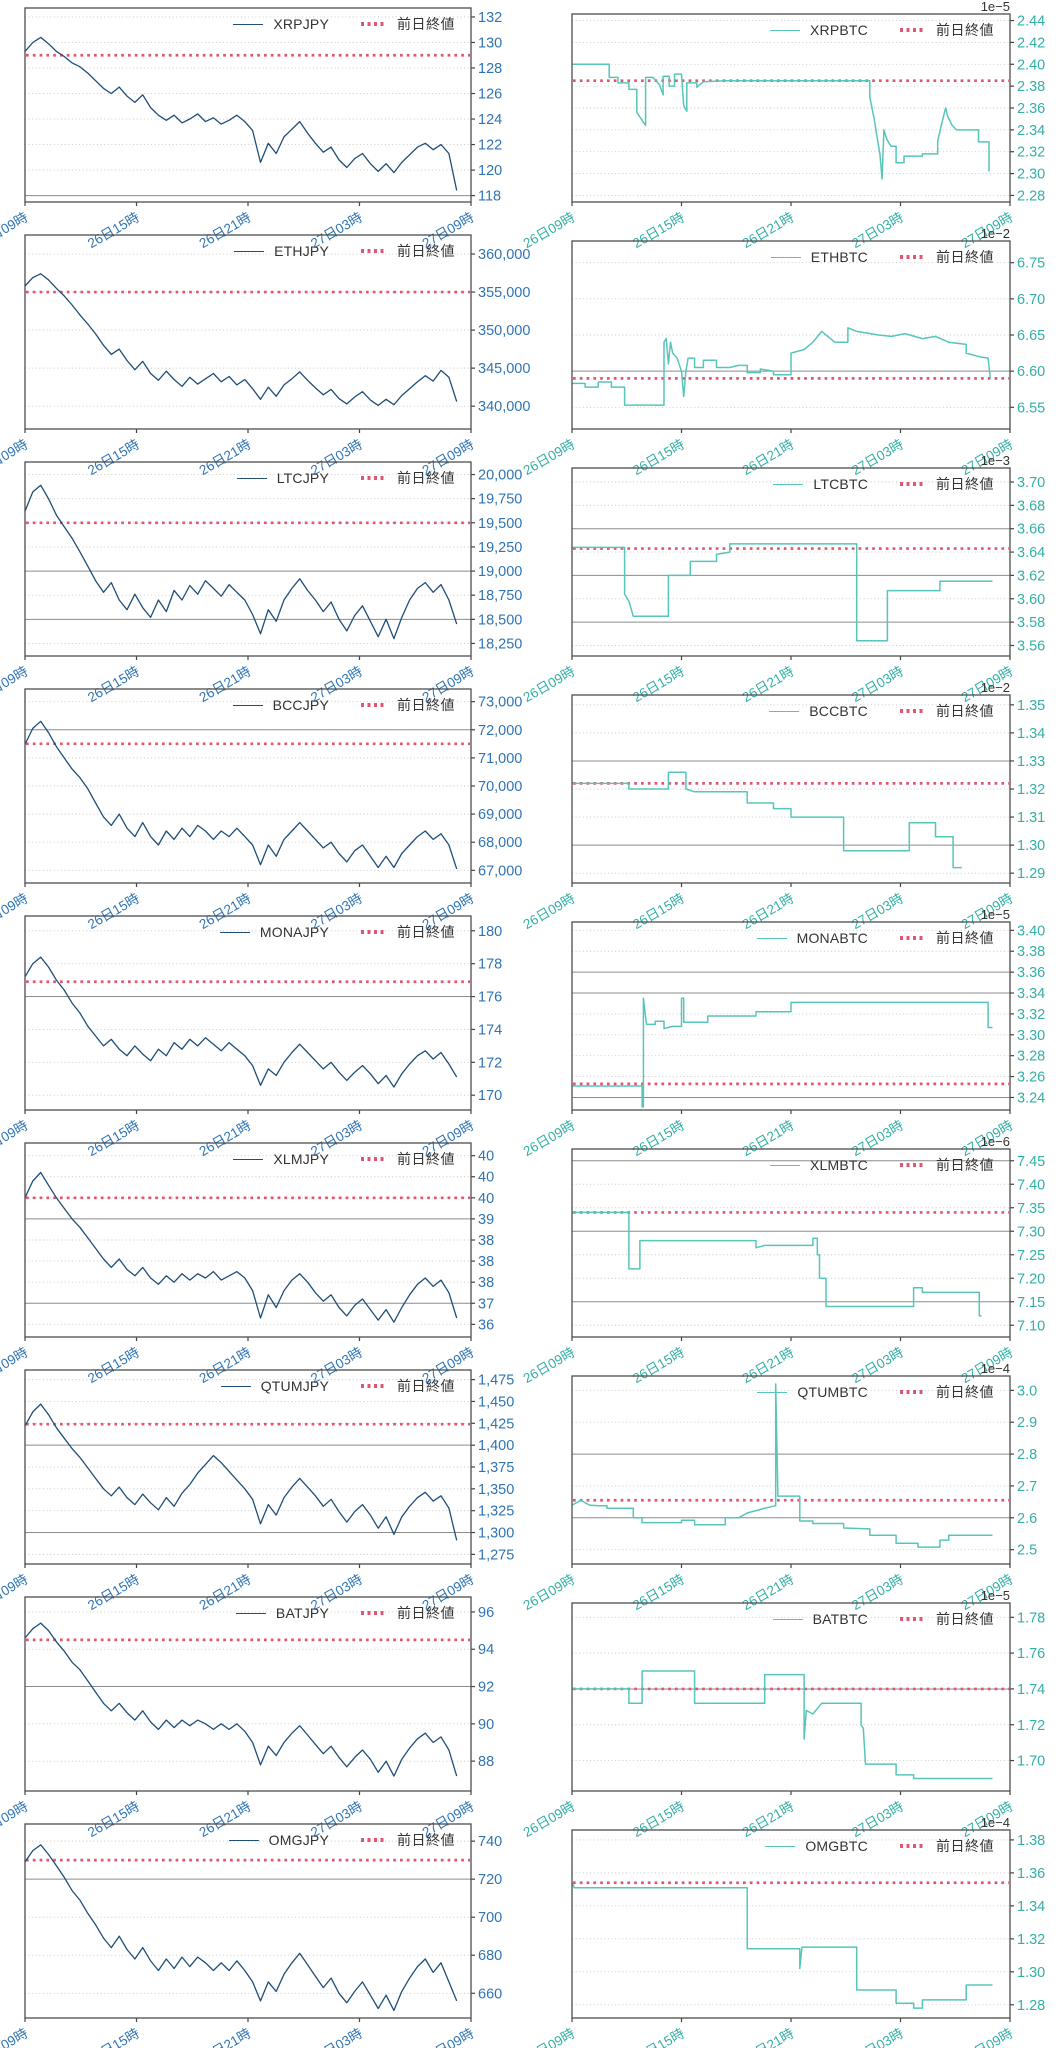  Describe the element at coordinates (995, 1368) in the screenshot. I see `axis-offset-label: 1e−4` at that location.